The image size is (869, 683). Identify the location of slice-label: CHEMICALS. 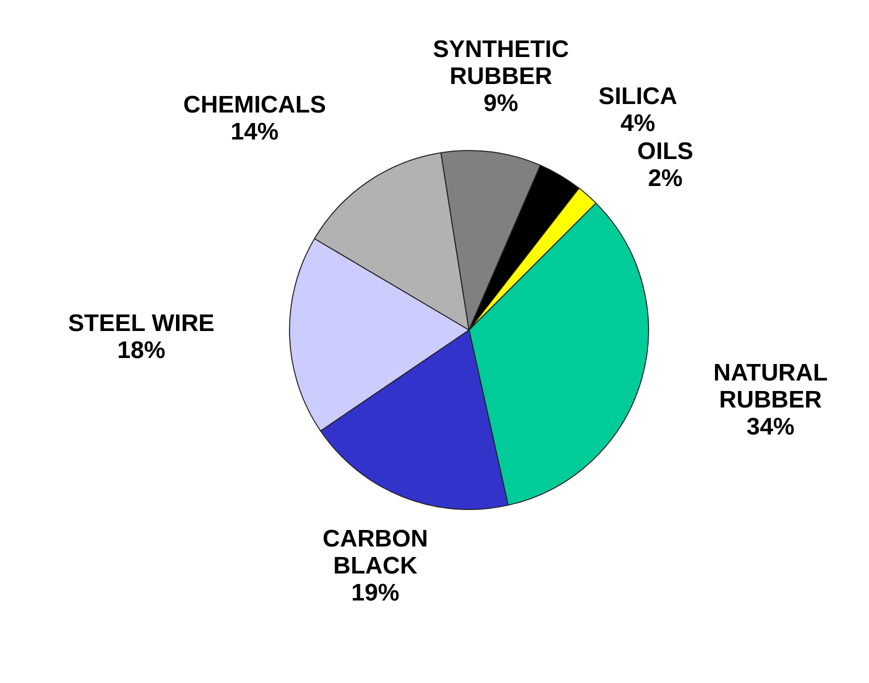
(254, 105).